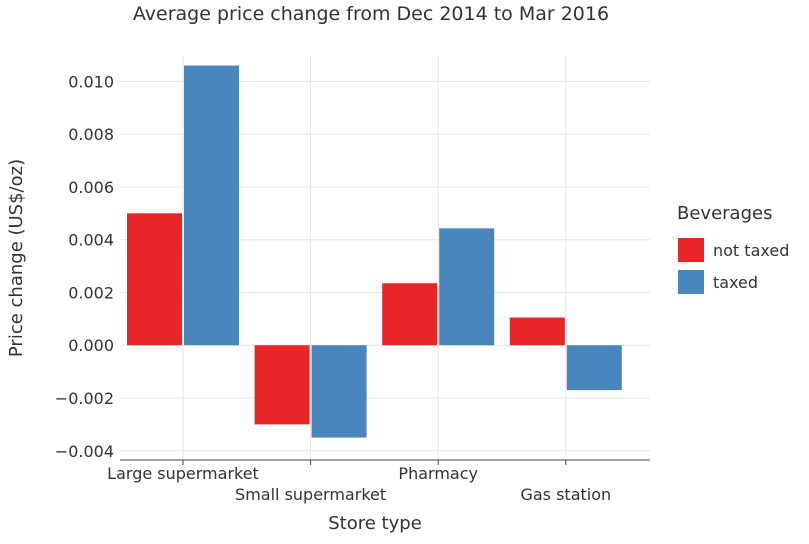  Describe the element at coordinates (438, 473) in the screenshot. I see `x-tick-label: Pharmacy` at that location.